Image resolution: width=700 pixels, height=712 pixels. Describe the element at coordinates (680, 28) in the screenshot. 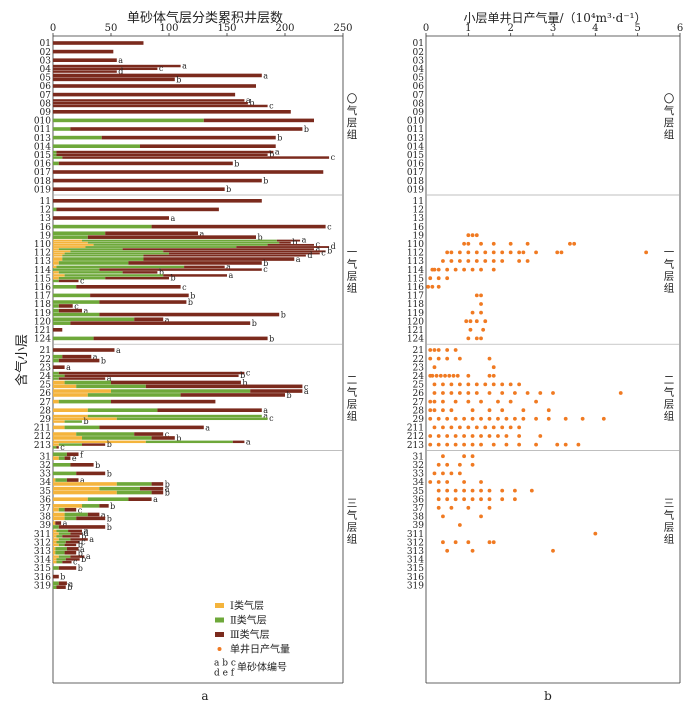

I see `x-tick-label: 6` at that location.